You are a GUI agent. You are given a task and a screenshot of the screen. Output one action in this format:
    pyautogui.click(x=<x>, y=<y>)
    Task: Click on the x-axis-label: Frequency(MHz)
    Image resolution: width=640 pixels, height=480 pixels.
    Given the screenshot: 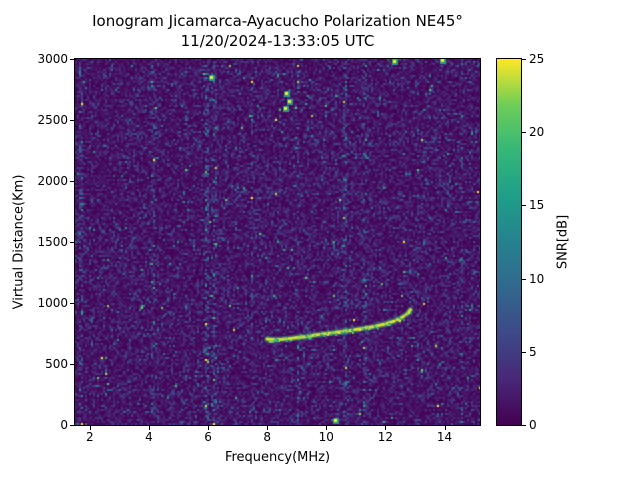 What is the action you would take?
    pyautogui.click(x=277, y=457)
    